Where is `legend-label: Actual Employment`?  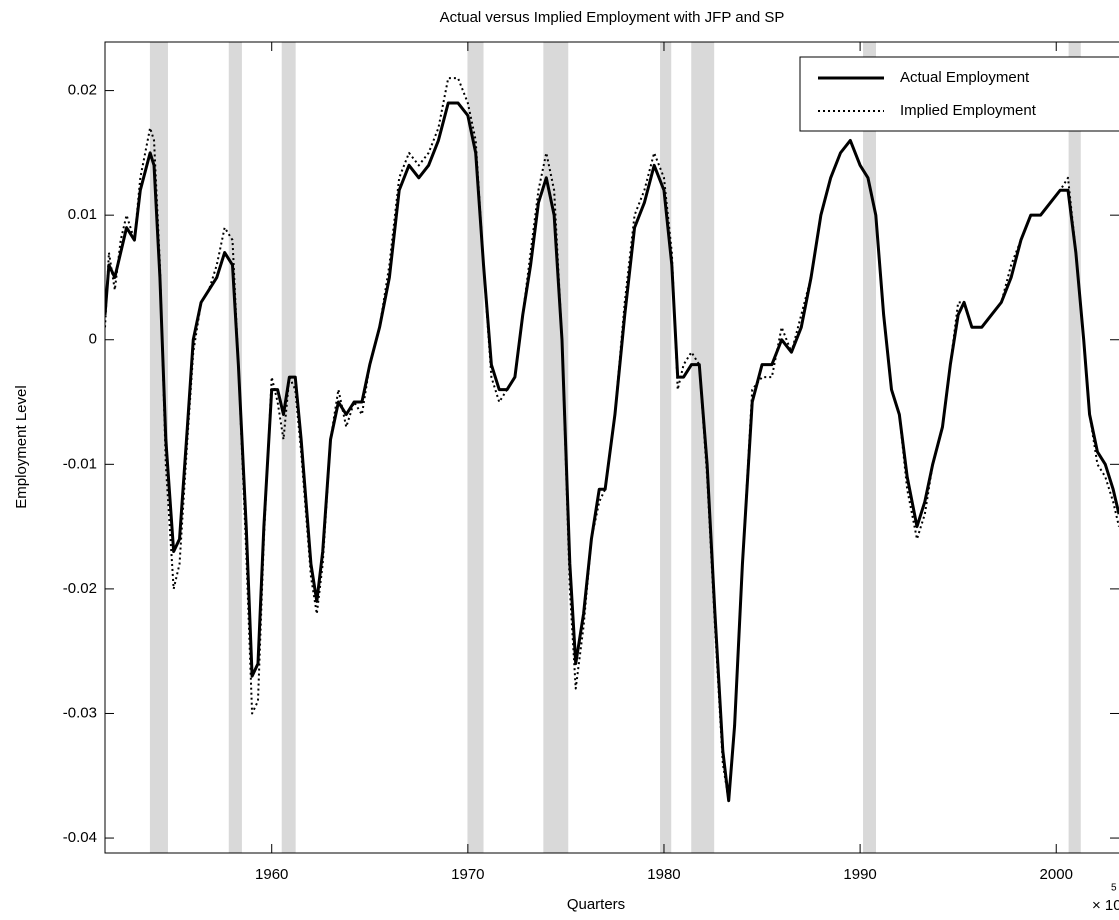 legend-label: Actual Employment is located at coordinates (965, 77).